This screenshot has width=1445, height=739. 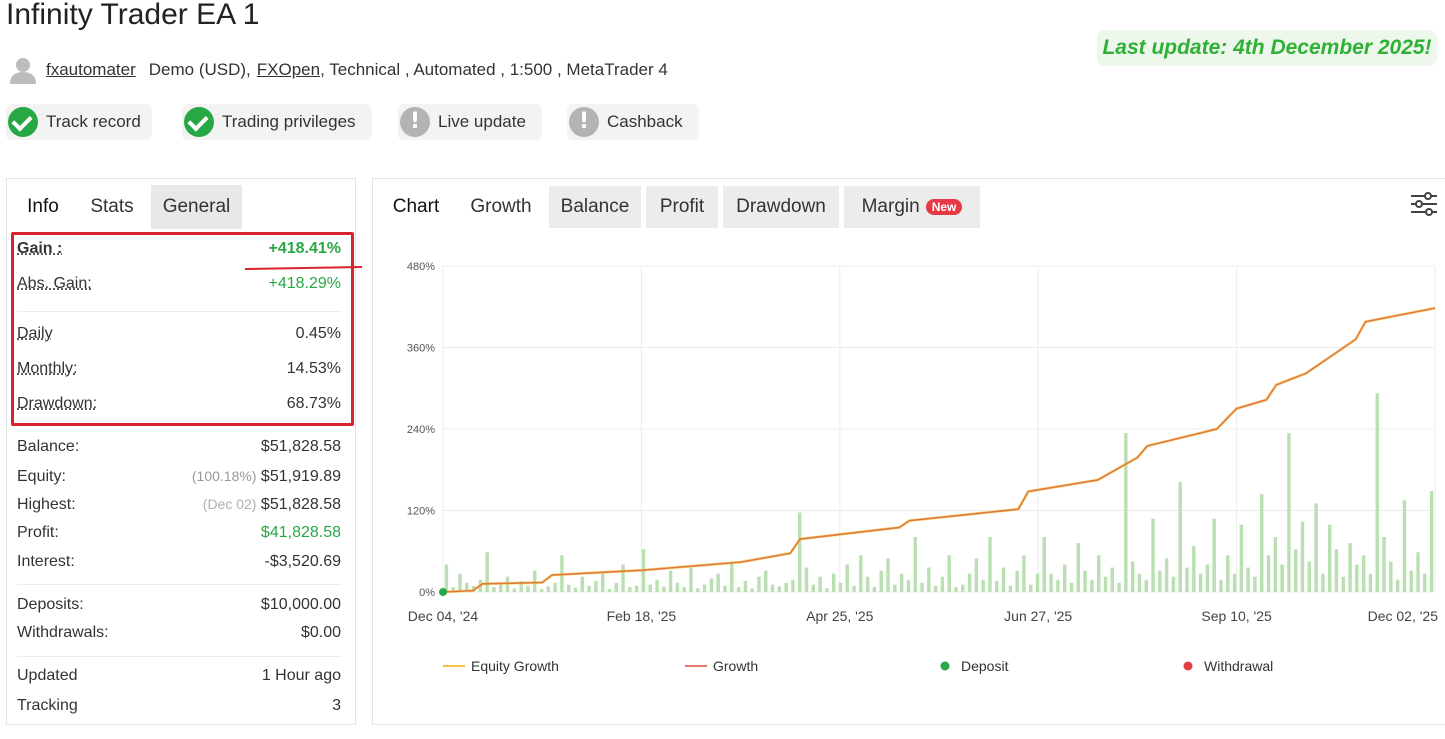 I want to click on tab-info: Info, so click(x=43, y=206).